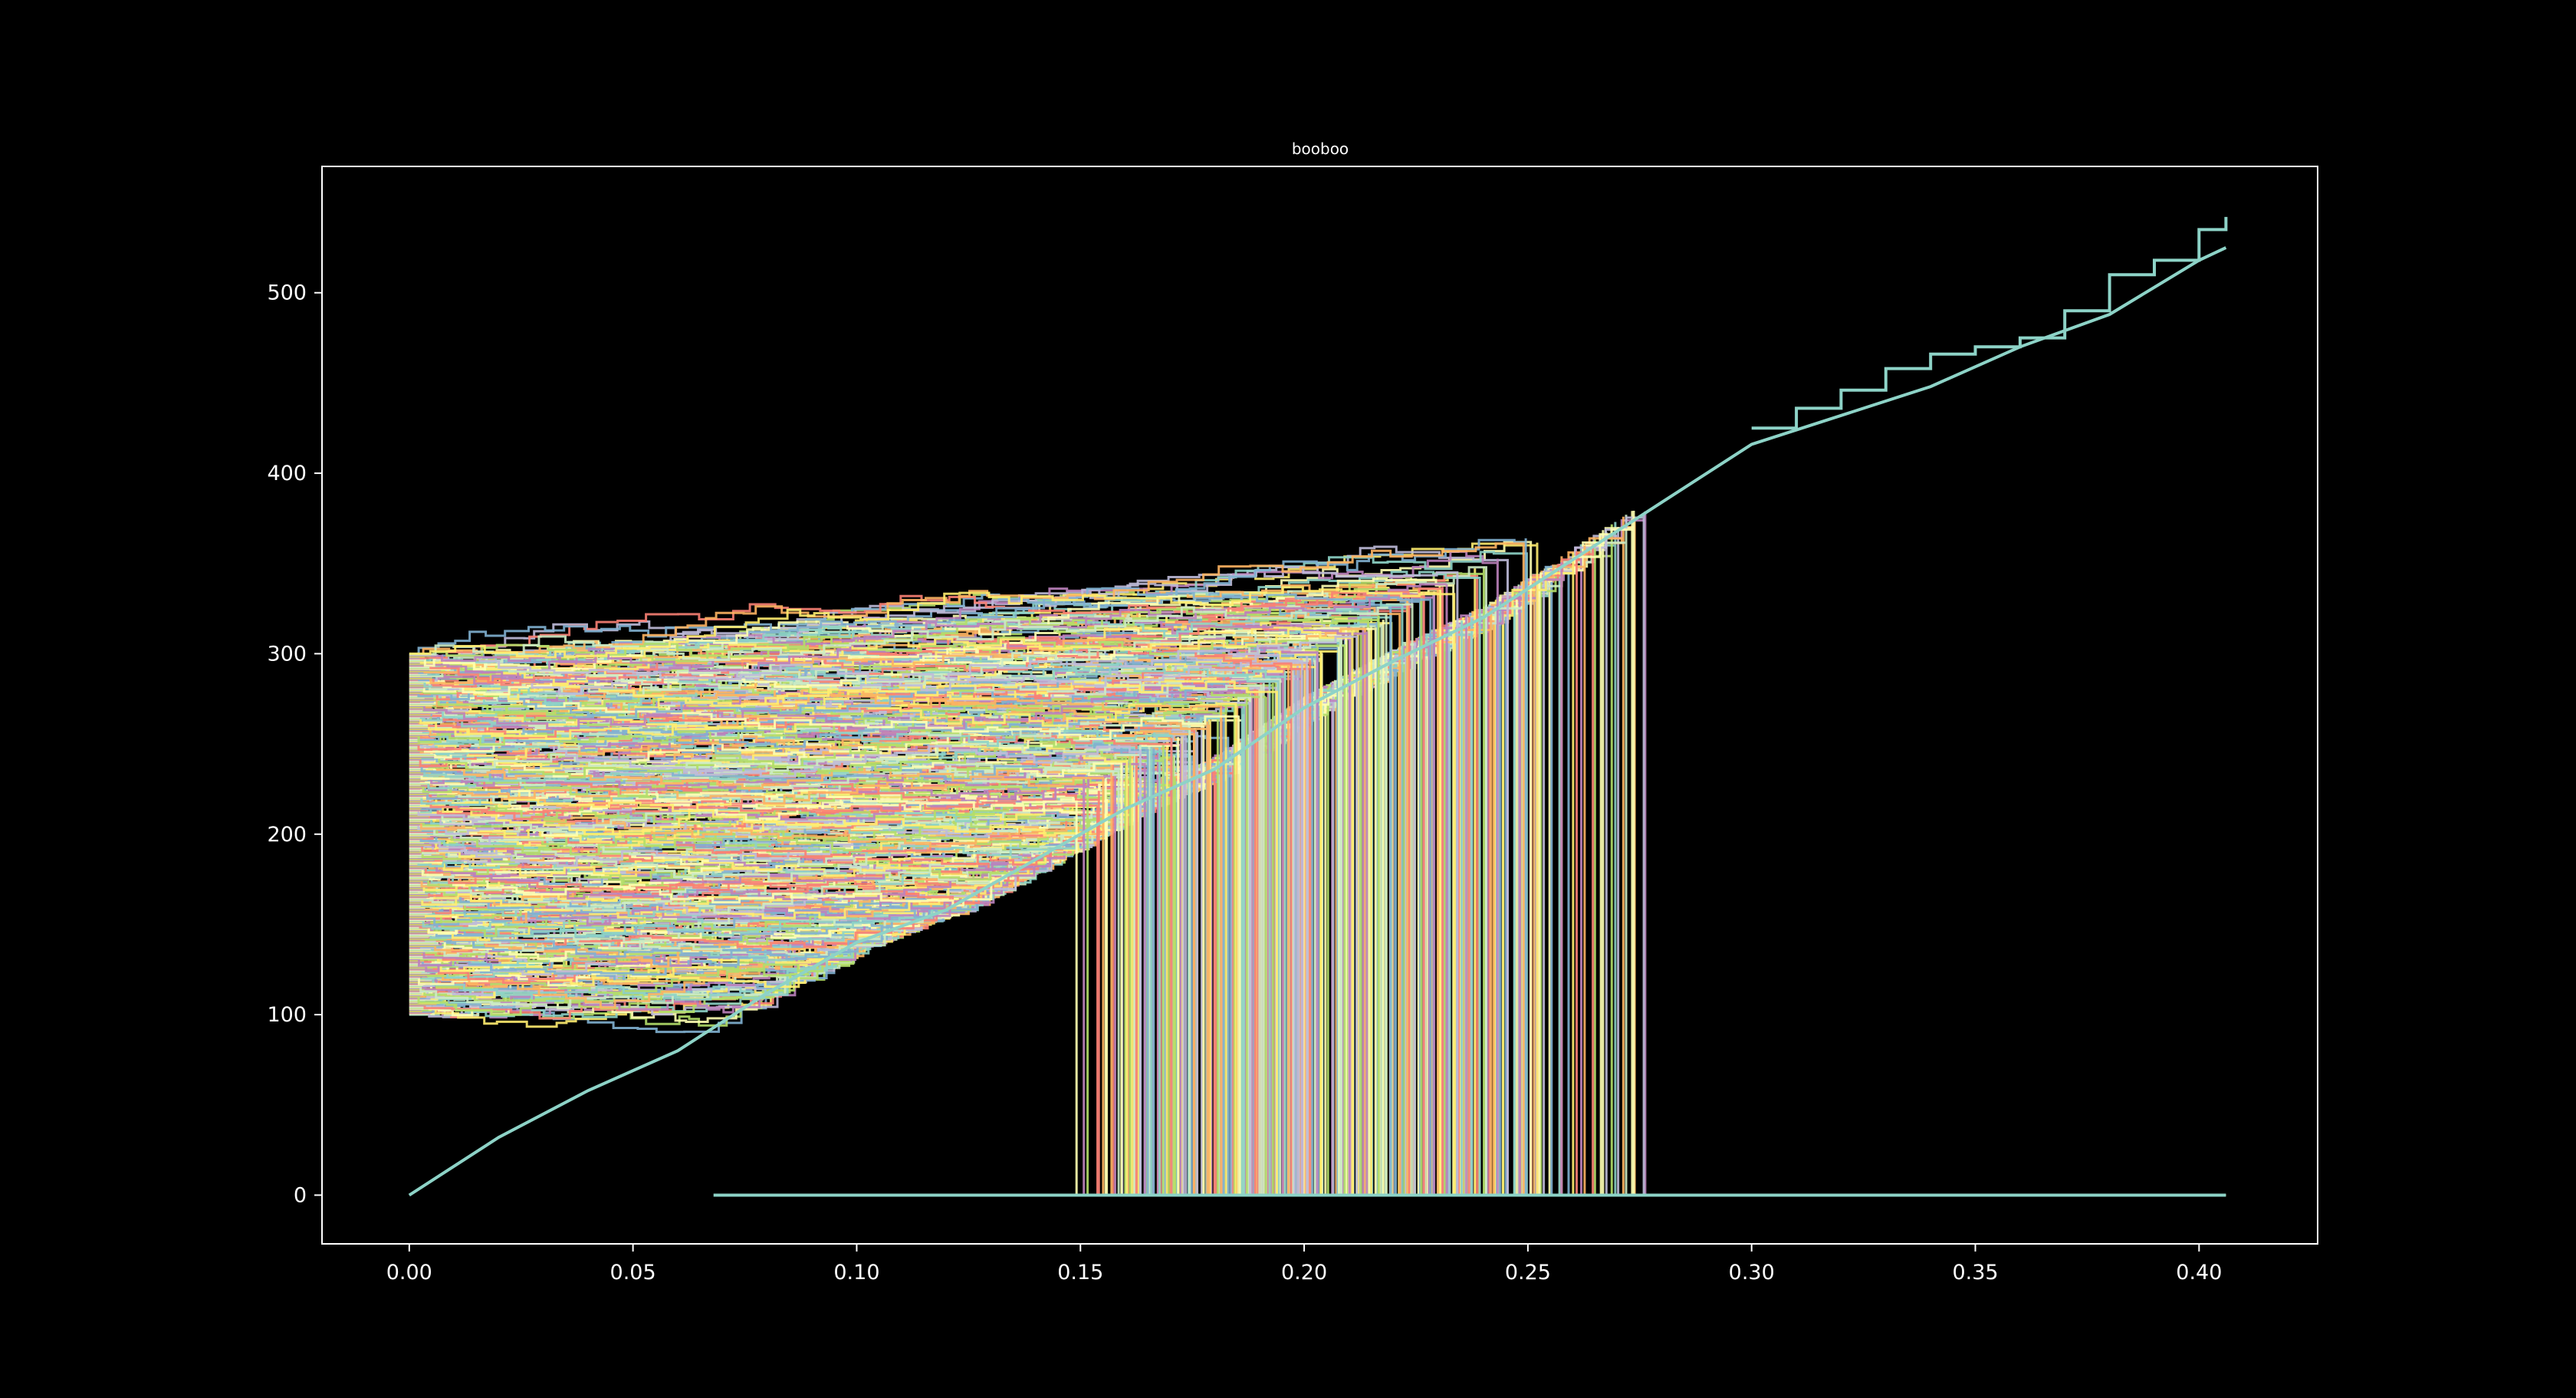  Describe the element at coordinates (1752, 1273) in the screenshot. I see `x-tick-label: 0.30` at that location.